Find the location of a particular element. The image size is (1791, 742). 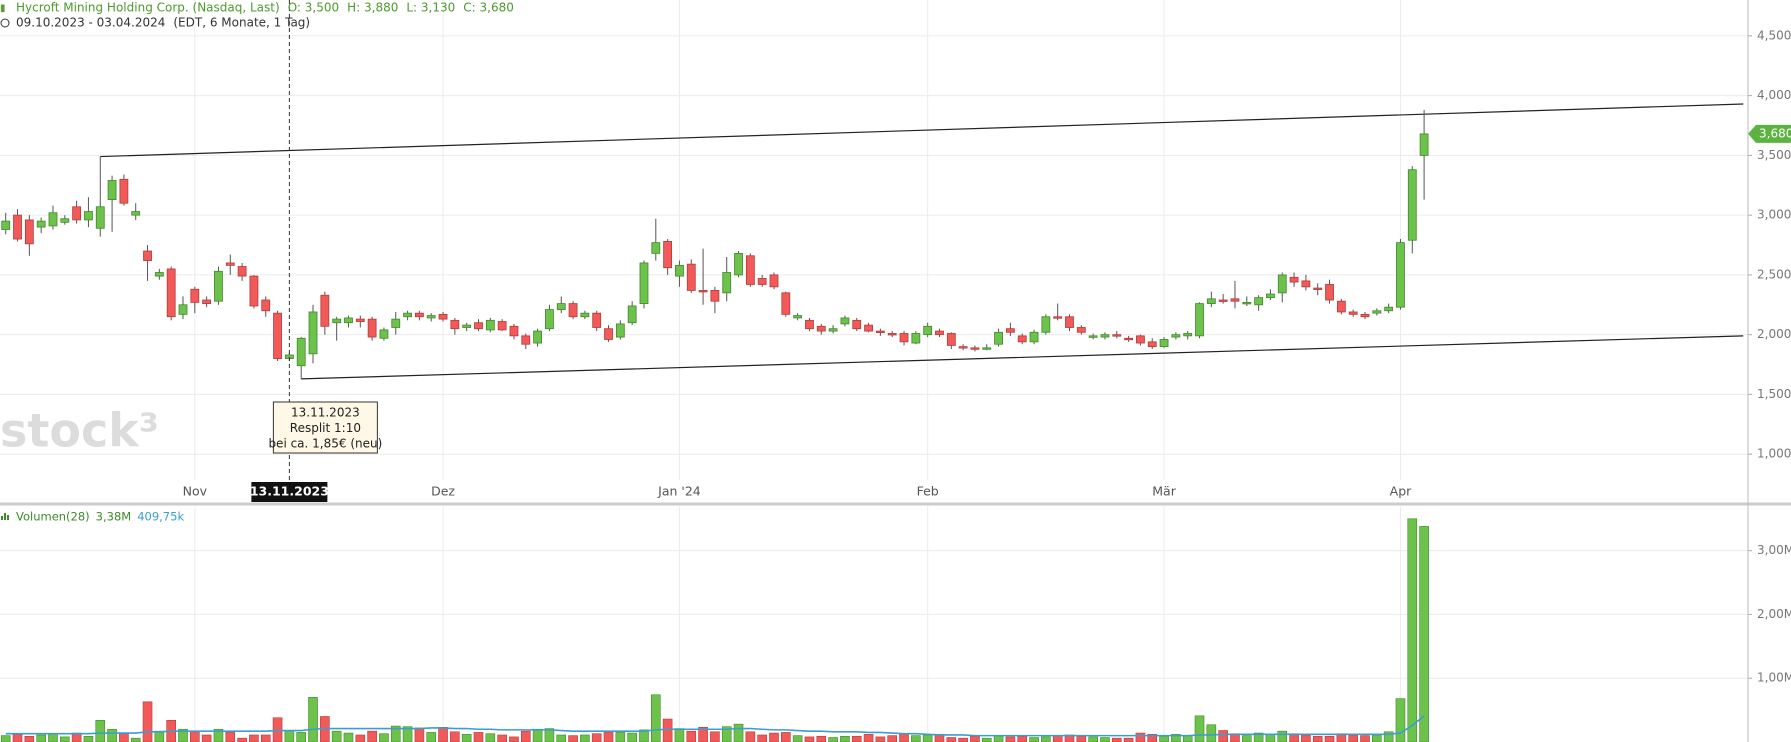

x-tick-label: Feb is located at coordinates (928, 491).